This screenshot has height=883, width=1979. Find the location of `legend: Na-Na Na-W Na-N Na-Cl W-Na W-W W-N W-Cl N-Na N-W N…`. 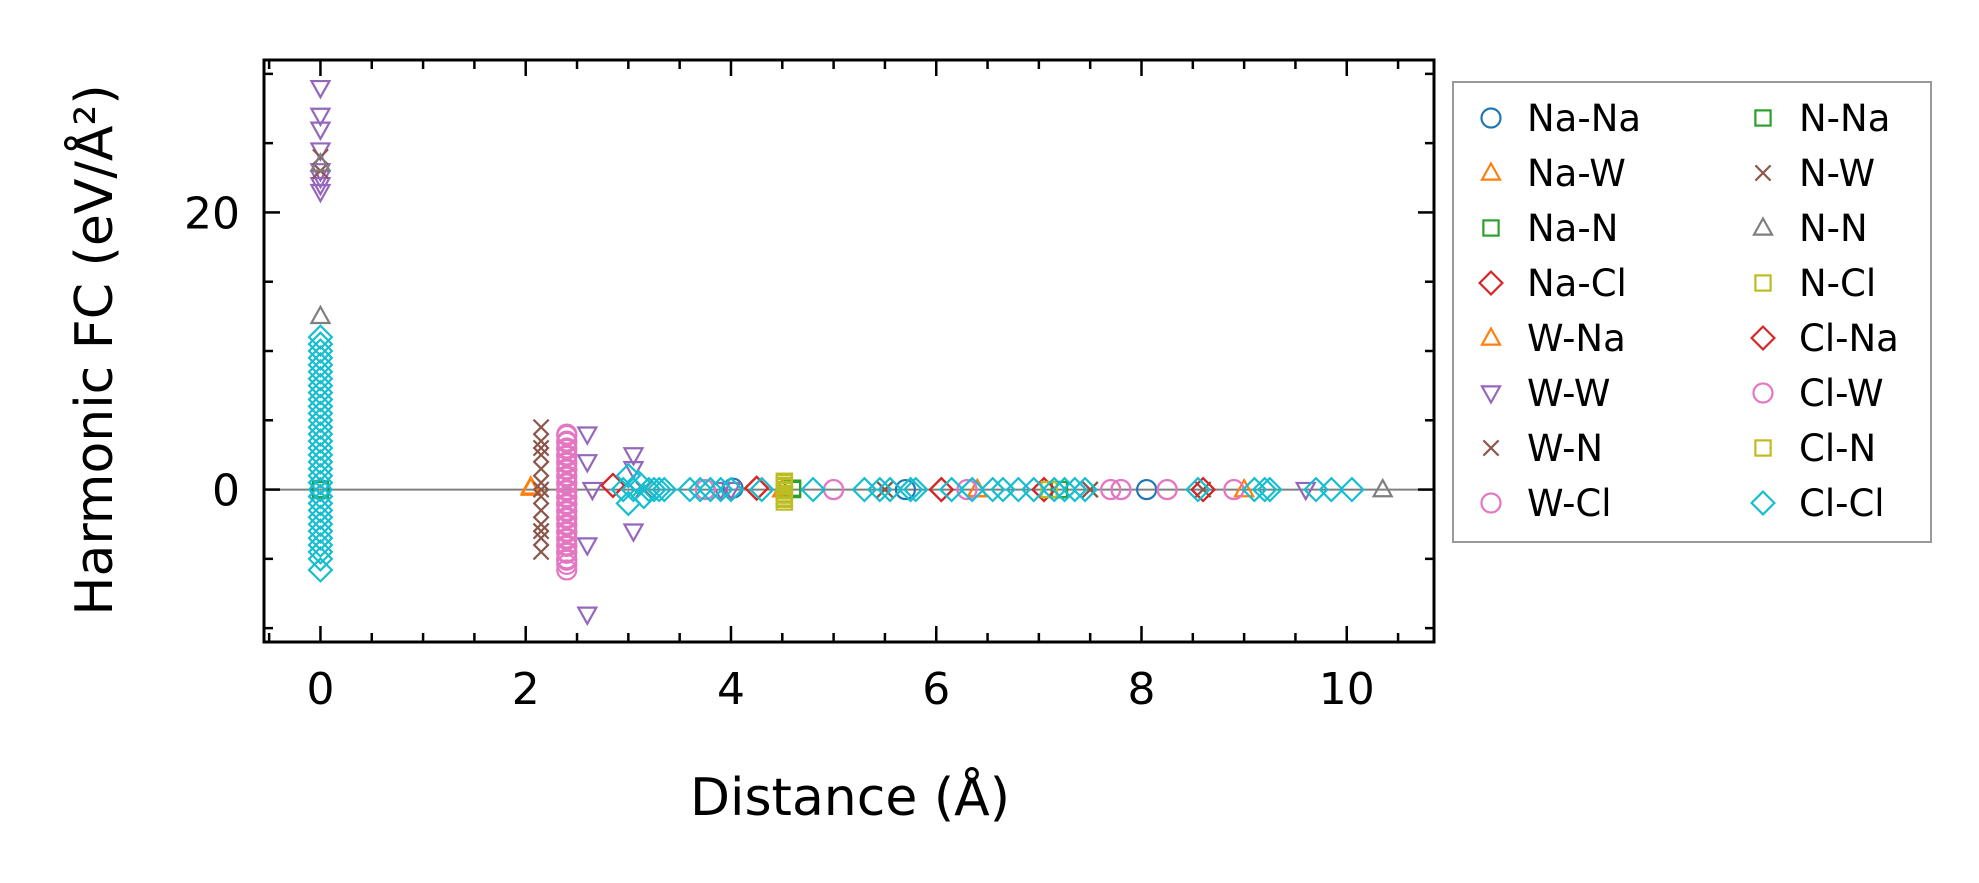

legend: Na-Na Na-W Na-N Na-Cl W-Na W-W W-N W-Cl N-Na N-W N… is located at coordinates (1692, 312).